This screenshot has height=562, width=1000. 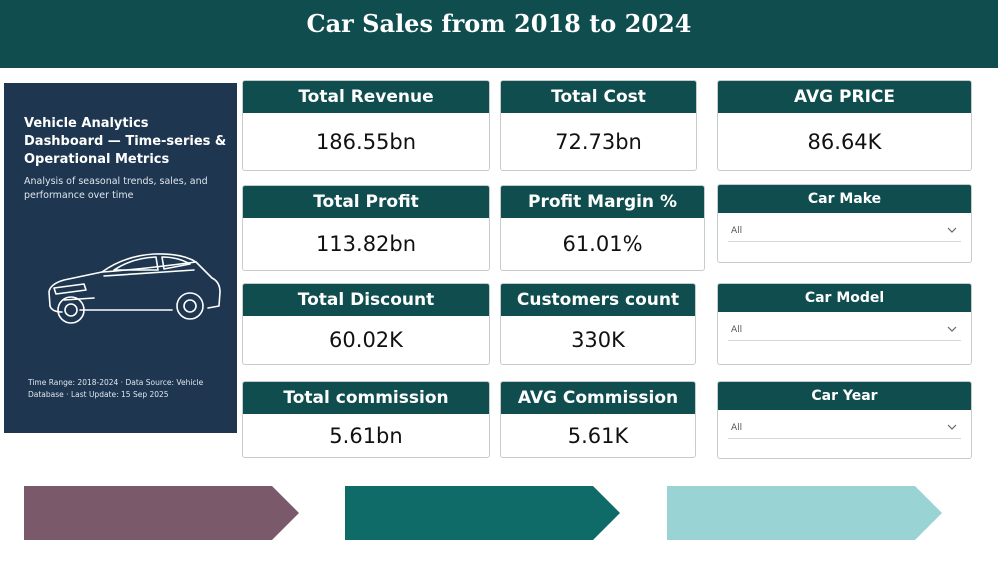 What do you see at coordinates (598, 300) in the screenshot?
I see `kpi-label: Customers count` at bounding box center [598, 300].